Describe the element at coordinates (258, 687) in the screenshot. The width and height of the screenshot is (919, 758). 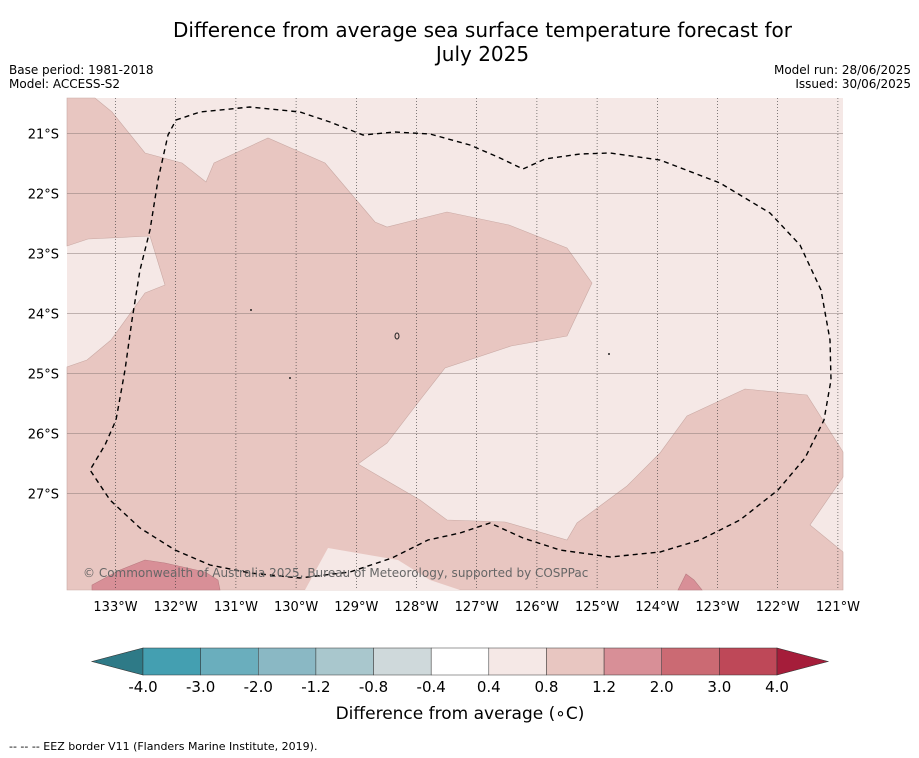
I see `colorbar-tick-label: -2.0` at that location.